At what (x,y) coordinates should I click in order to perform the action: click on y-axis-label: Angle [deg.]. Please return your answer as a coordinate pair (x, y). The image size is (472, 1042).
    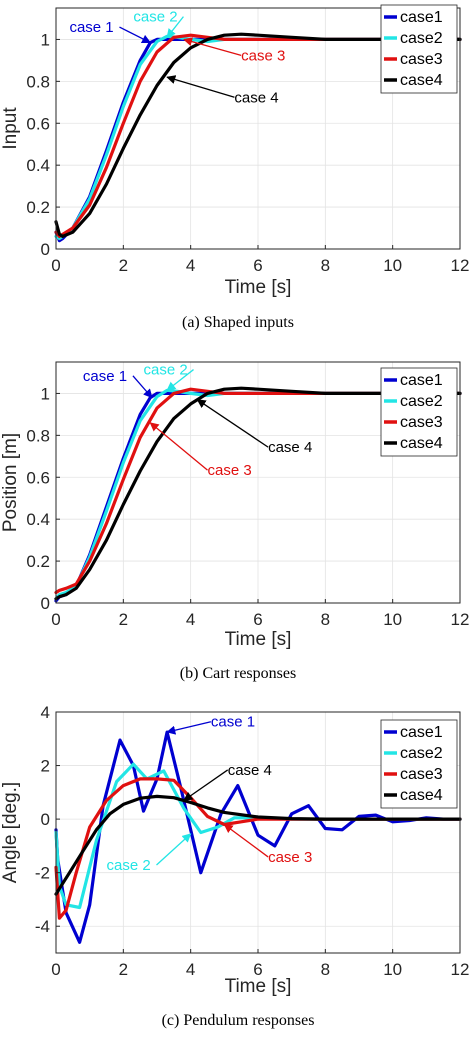
    Looking at the image, I should click on (10, 832).